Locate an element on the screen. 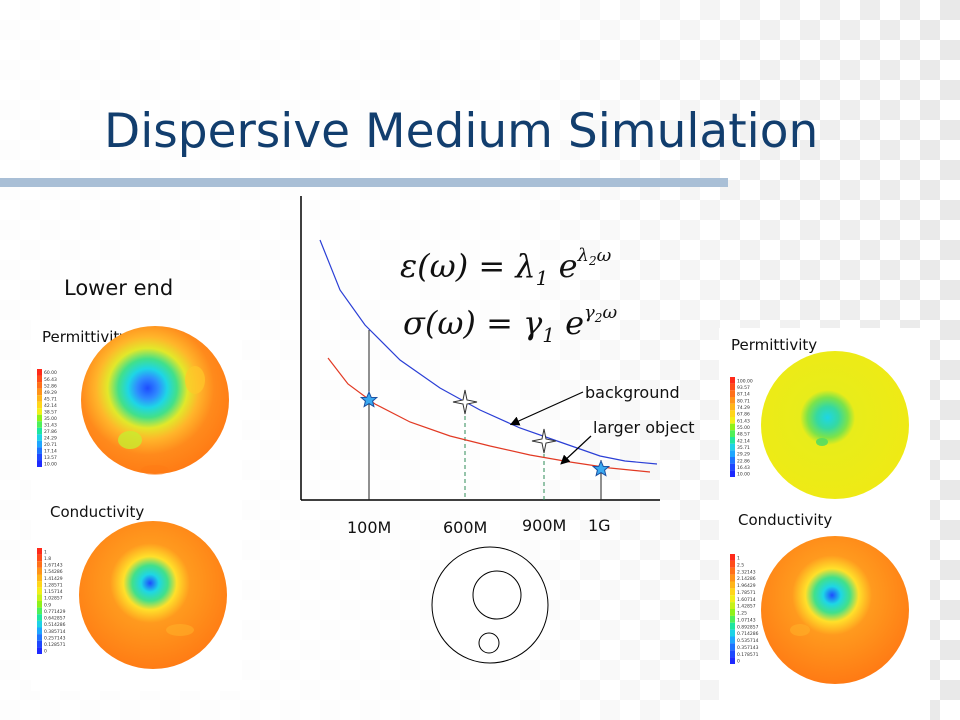  colorbar-tick-label: 1.60714 is located at coordinates (746, 600).